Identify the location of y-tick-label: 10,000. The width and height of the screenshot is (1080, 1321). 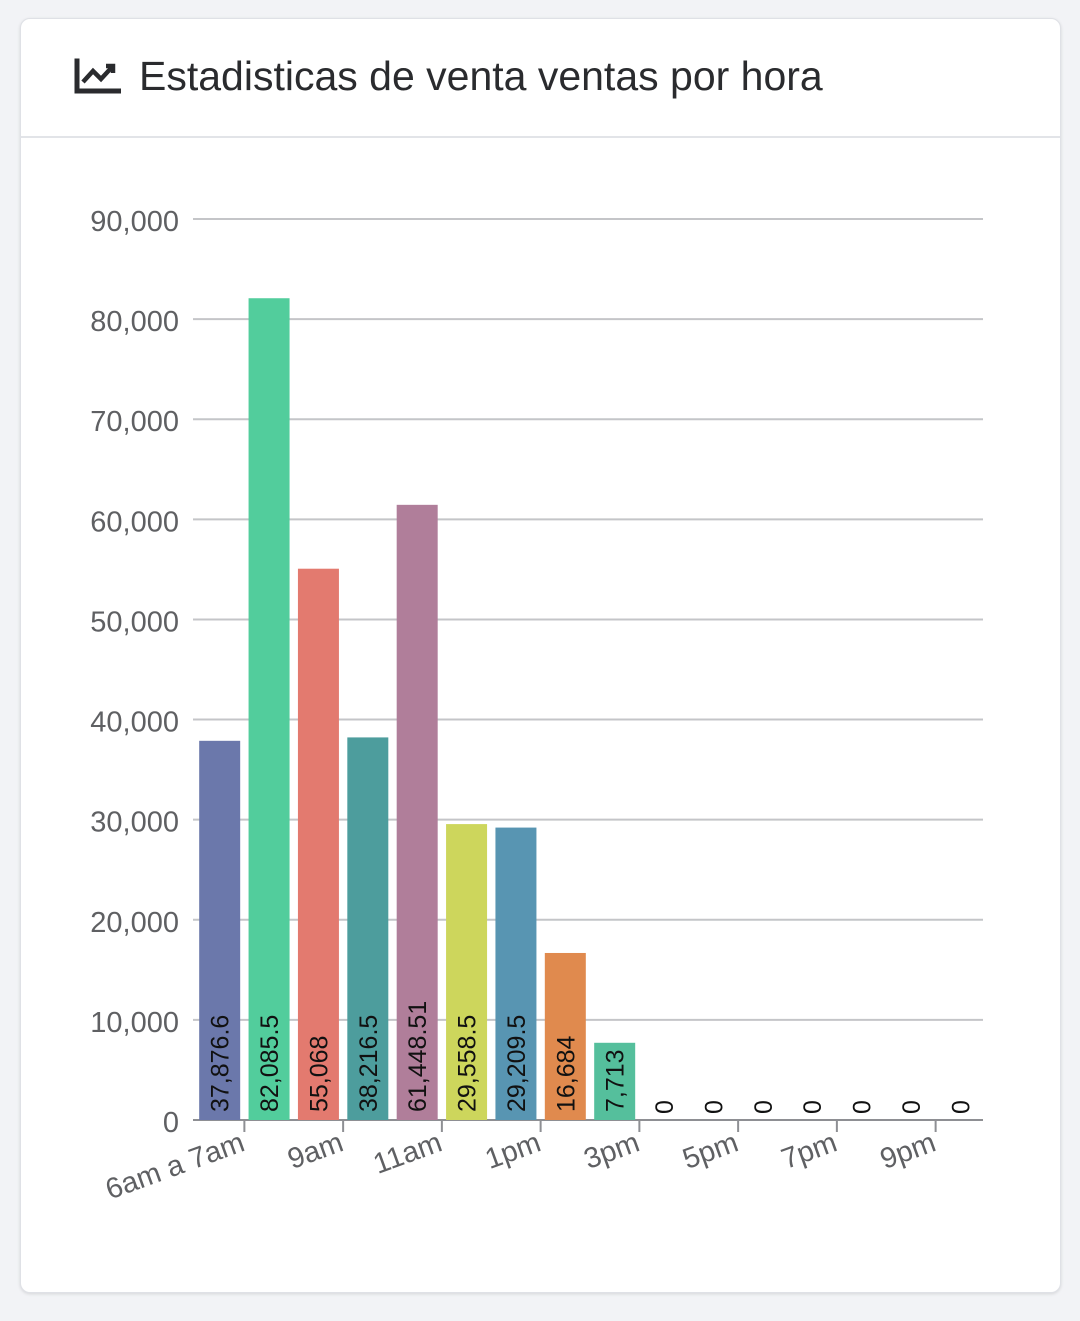
(134, 1023).